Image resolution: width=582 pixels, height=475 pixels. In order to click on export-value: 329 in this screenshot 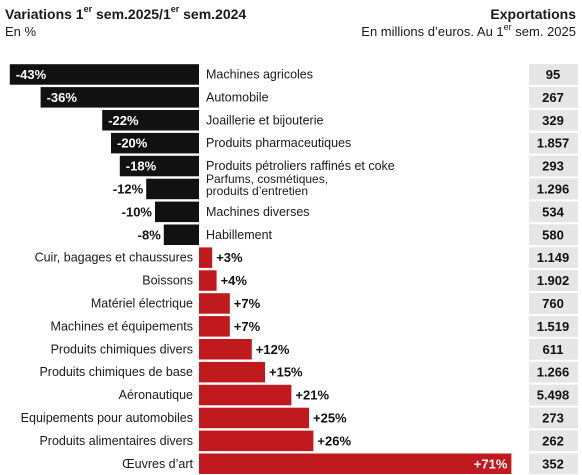, I will do `click(553, 120)`.